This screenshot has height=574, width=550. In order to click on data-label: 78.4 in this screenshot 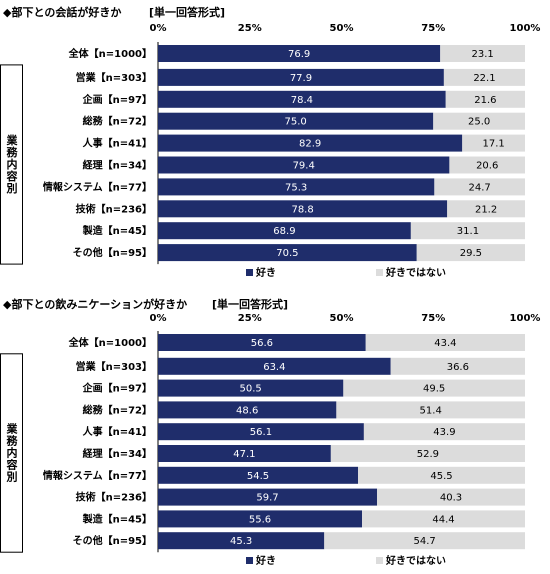, I will do `click(302, 100)`.